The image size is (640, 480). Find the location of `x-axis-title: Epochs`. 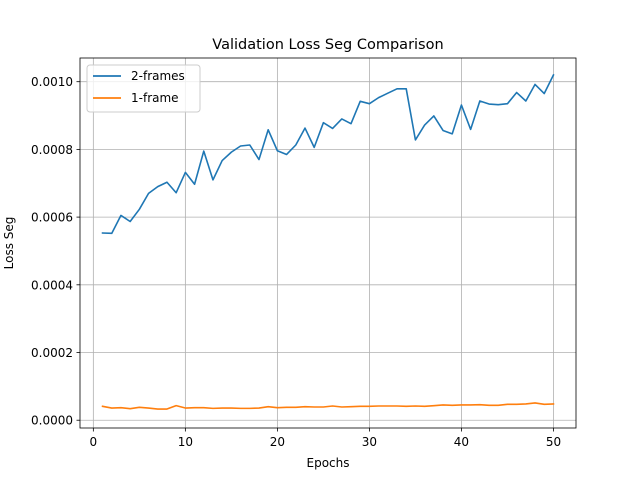

x-axis-title: Epochs is located at coordinates (328, 463).